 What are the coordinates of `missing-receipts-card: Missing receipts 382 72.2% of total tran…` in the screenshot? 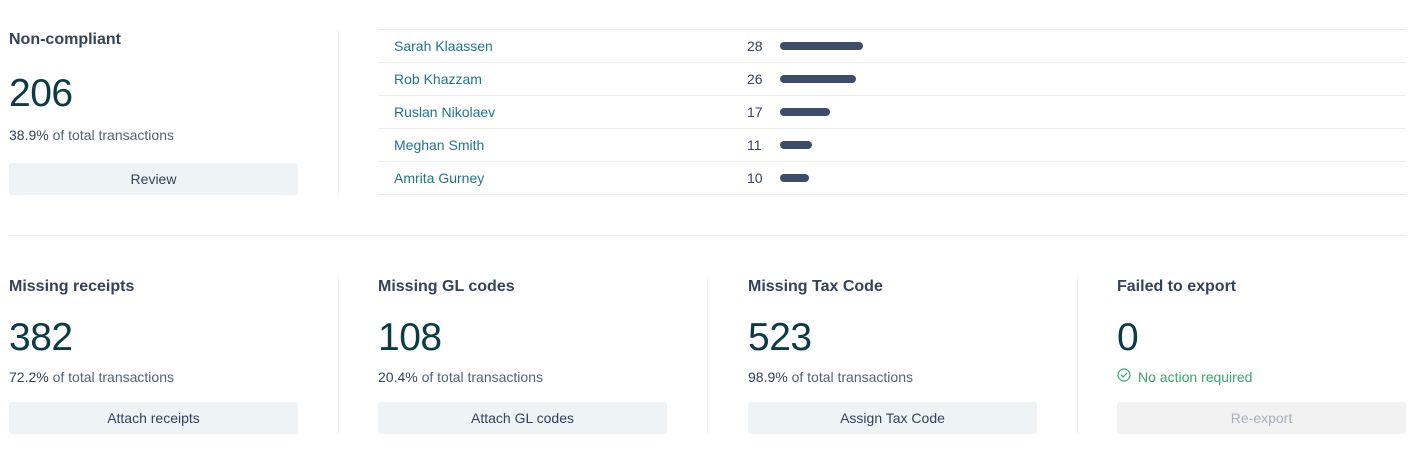 It's located at (153, 356).